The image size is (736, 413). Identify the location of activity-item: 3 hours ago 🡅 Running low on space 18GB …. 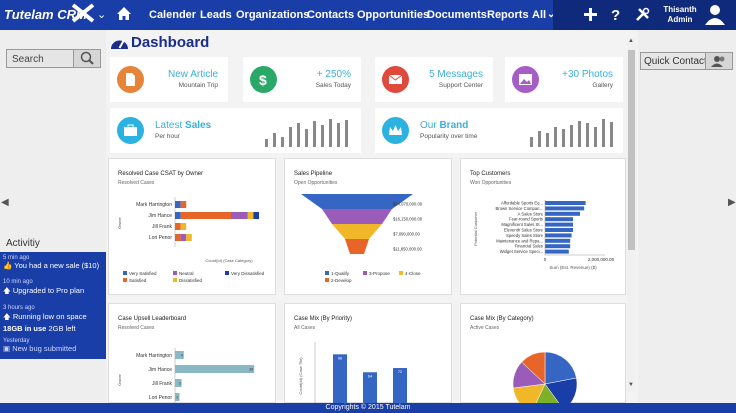
(53, 319).